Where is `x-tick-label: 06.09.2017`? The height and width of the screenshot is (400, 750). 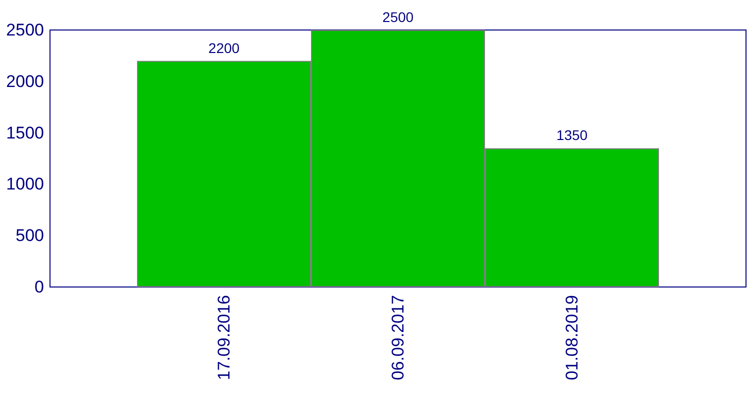
x-tick-label: 06.09.2017 is located at coordinates (398, 337).